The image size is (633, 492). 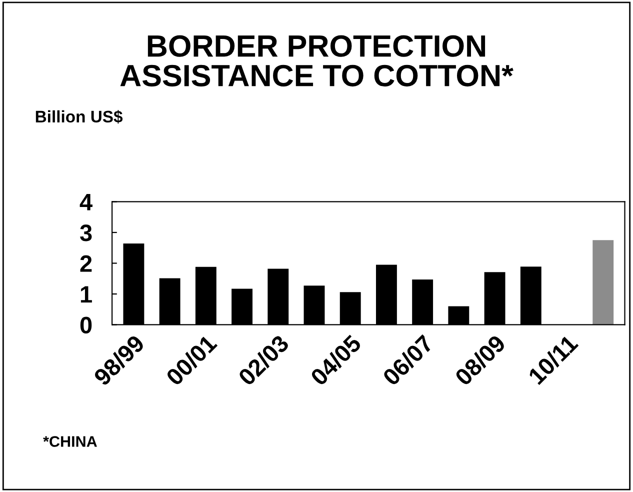 I want to click on y-tick-label: 0, so click(x=86, y=325).